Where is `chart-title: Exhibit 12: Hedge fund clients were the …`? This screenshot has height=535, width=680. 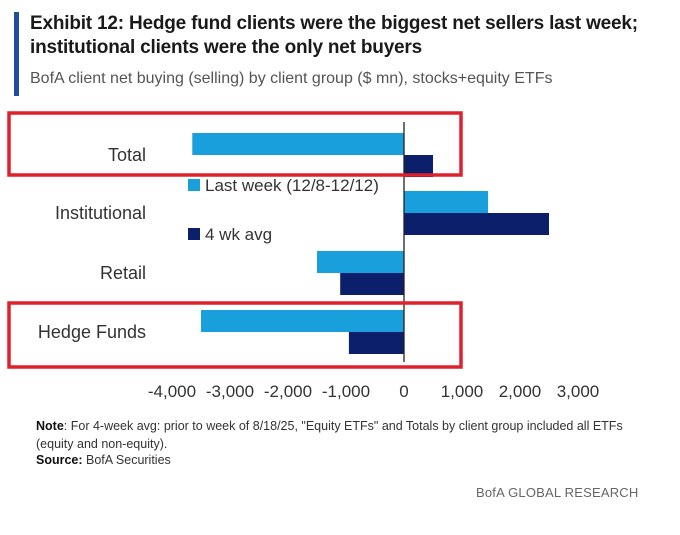 chart-title: Exhibit 12: Hedge fund clients were the … is located at coordinates (350, 36).